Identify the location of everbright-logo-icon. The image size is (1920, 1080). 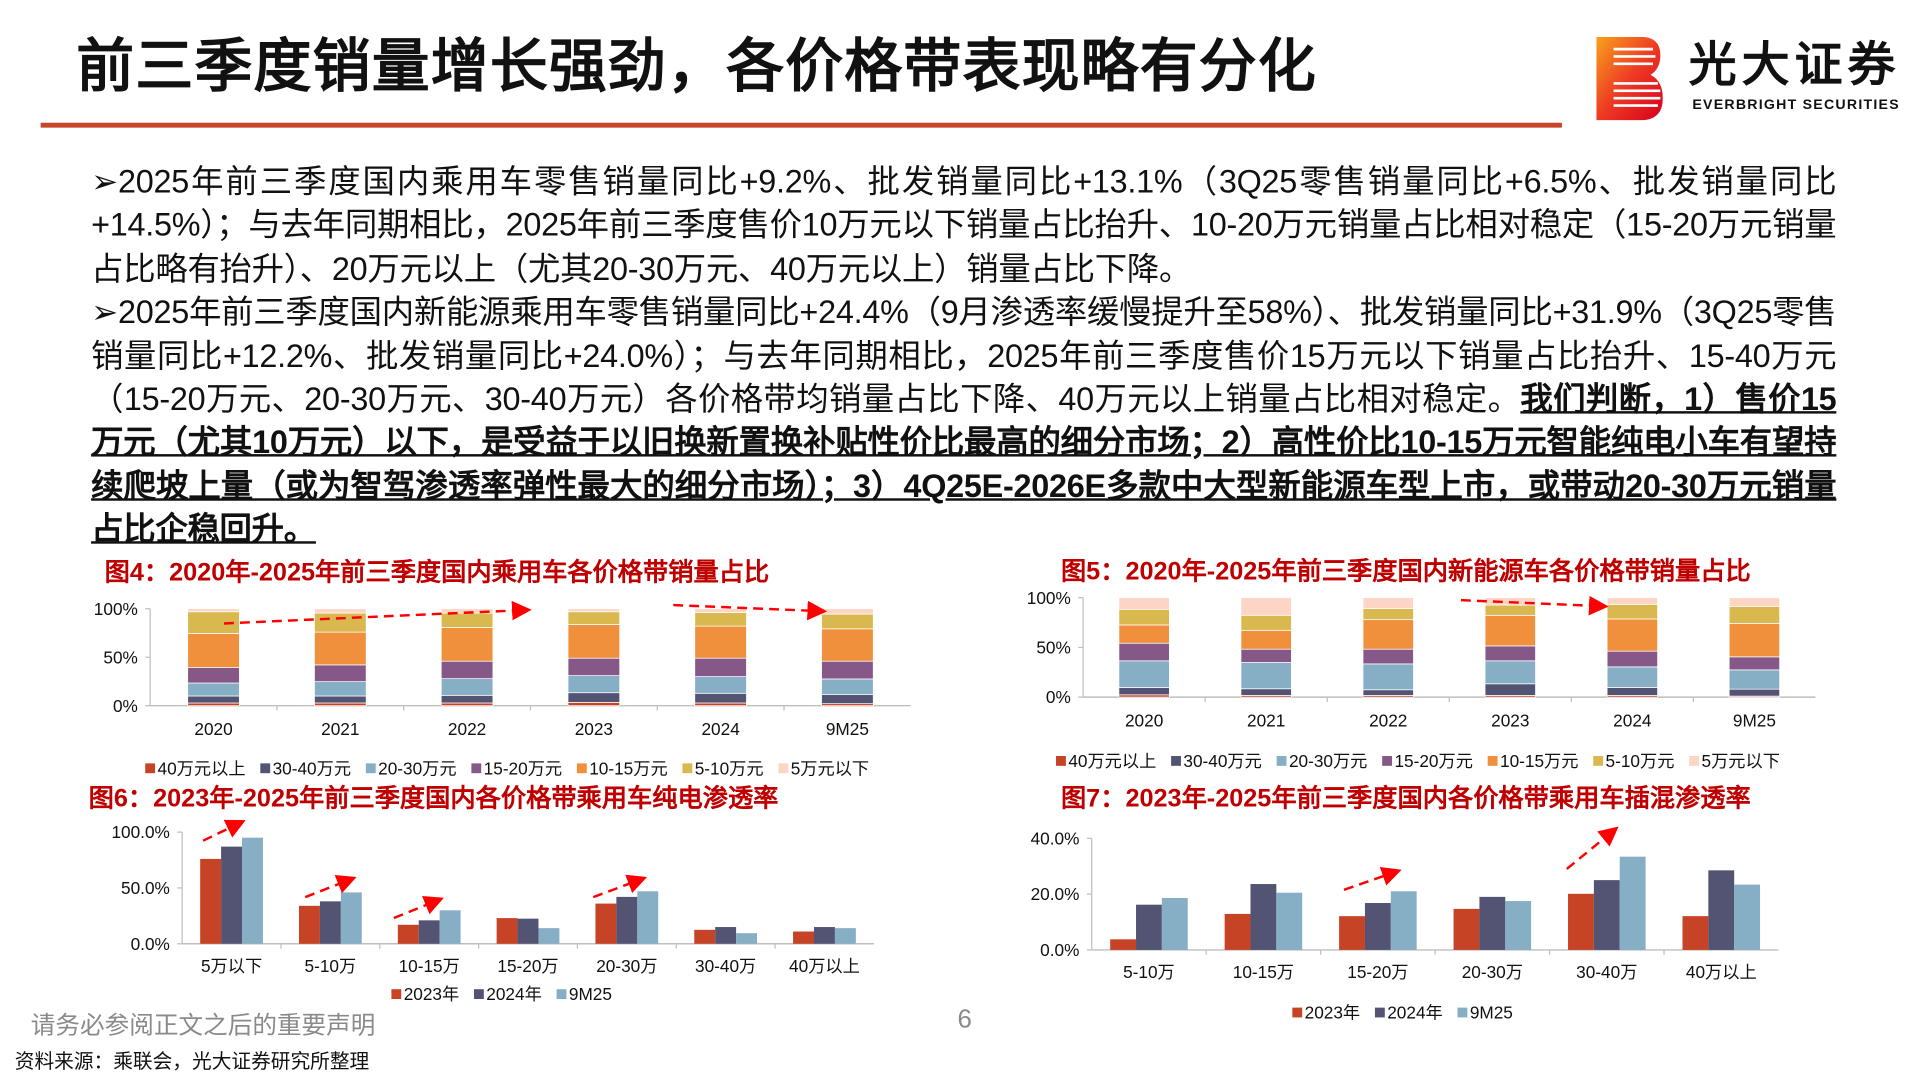
(1629, 78).